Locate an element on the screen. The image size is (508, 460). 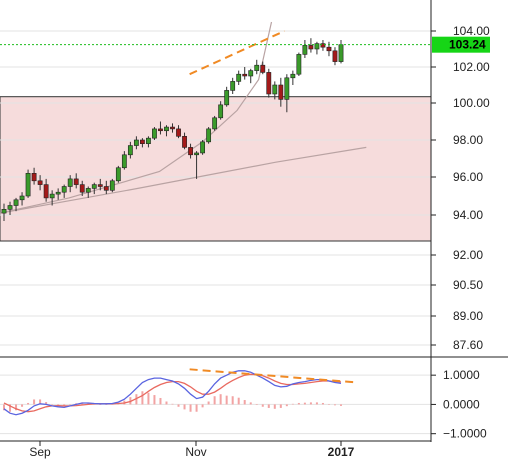
price-tick-label: 104.00 is located at coordinates (471, 31).